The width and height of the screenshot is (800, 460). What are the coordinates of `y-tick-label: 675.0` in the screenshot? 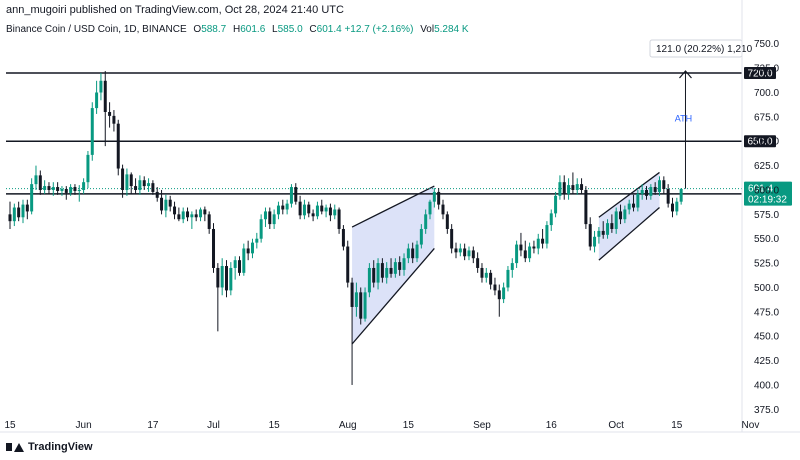 It's located at (766, 117).